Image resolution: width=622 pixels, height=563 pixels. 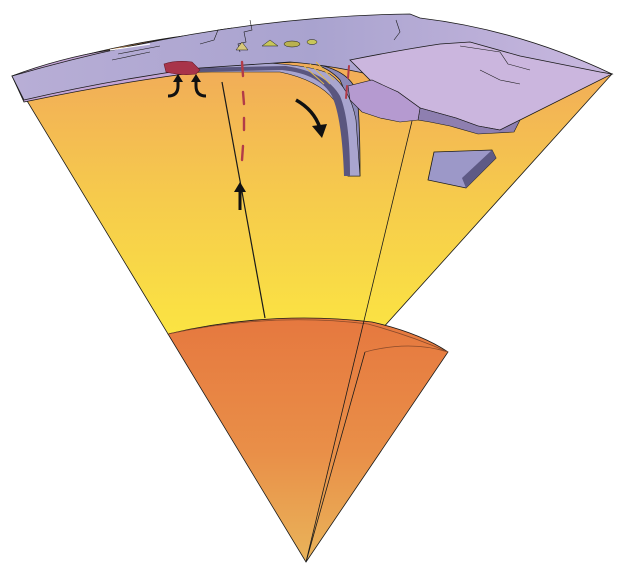 What do you see at coordinates (384, 101) in the screenshot?
I see `continental-root` at bounding box center [384, 101].